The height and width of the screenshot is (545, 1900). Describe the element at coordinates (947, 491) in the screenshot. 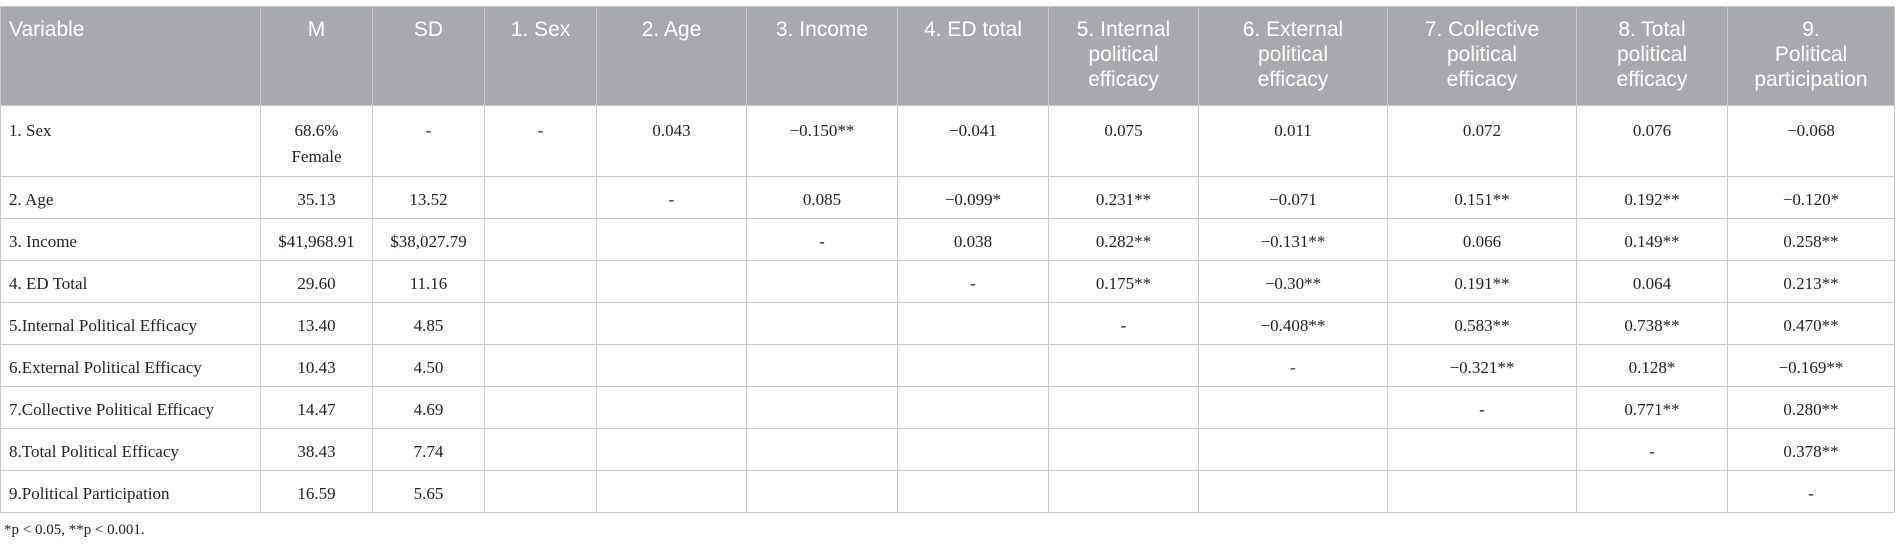

I see `table-row: 9.Political Participation 16.59 5.65 -` at that location.